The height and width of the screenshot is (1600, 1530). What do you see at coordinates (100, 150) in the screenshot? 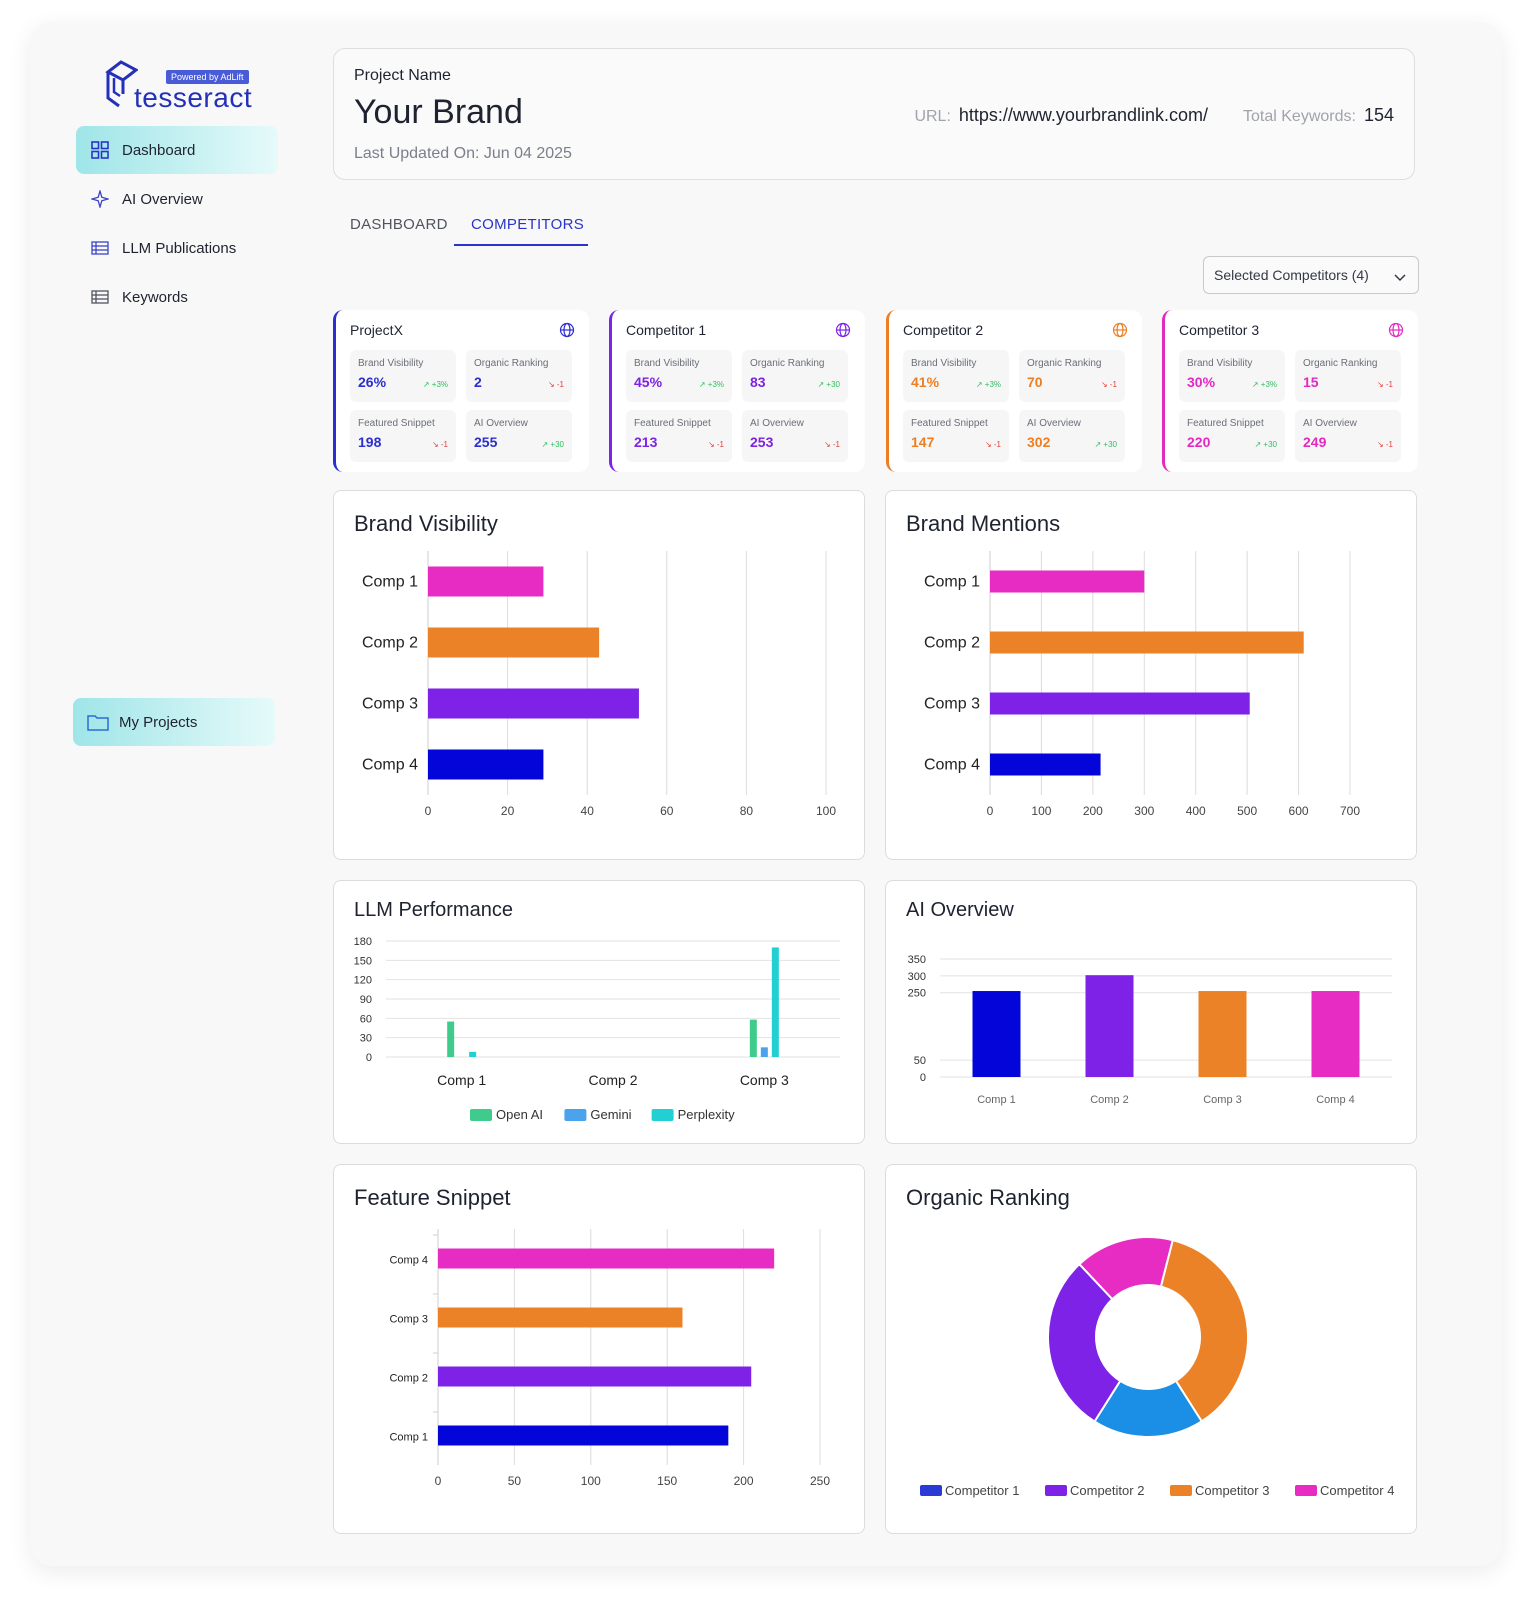
I see `grid-icon` at bounding box center [100, 150].